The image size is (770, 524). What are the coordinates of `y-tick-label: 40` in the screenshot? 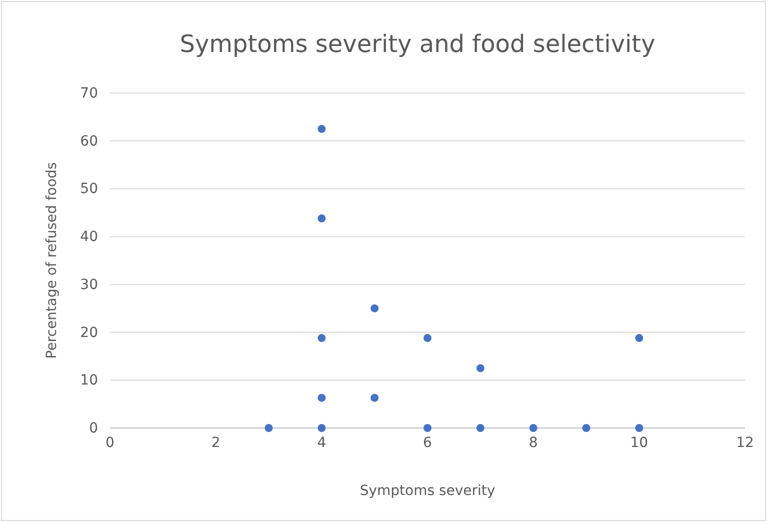 It's located at (89, 237).